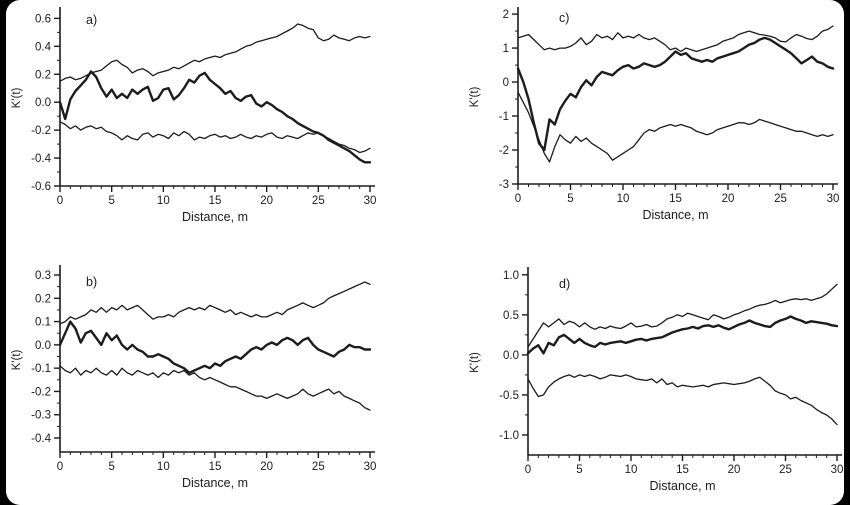 The width and height of the screenshot is (850, 505). Describe the element at coordinates (504, 185) in the screenshot. I see `y-tick-label: -3` at that location.